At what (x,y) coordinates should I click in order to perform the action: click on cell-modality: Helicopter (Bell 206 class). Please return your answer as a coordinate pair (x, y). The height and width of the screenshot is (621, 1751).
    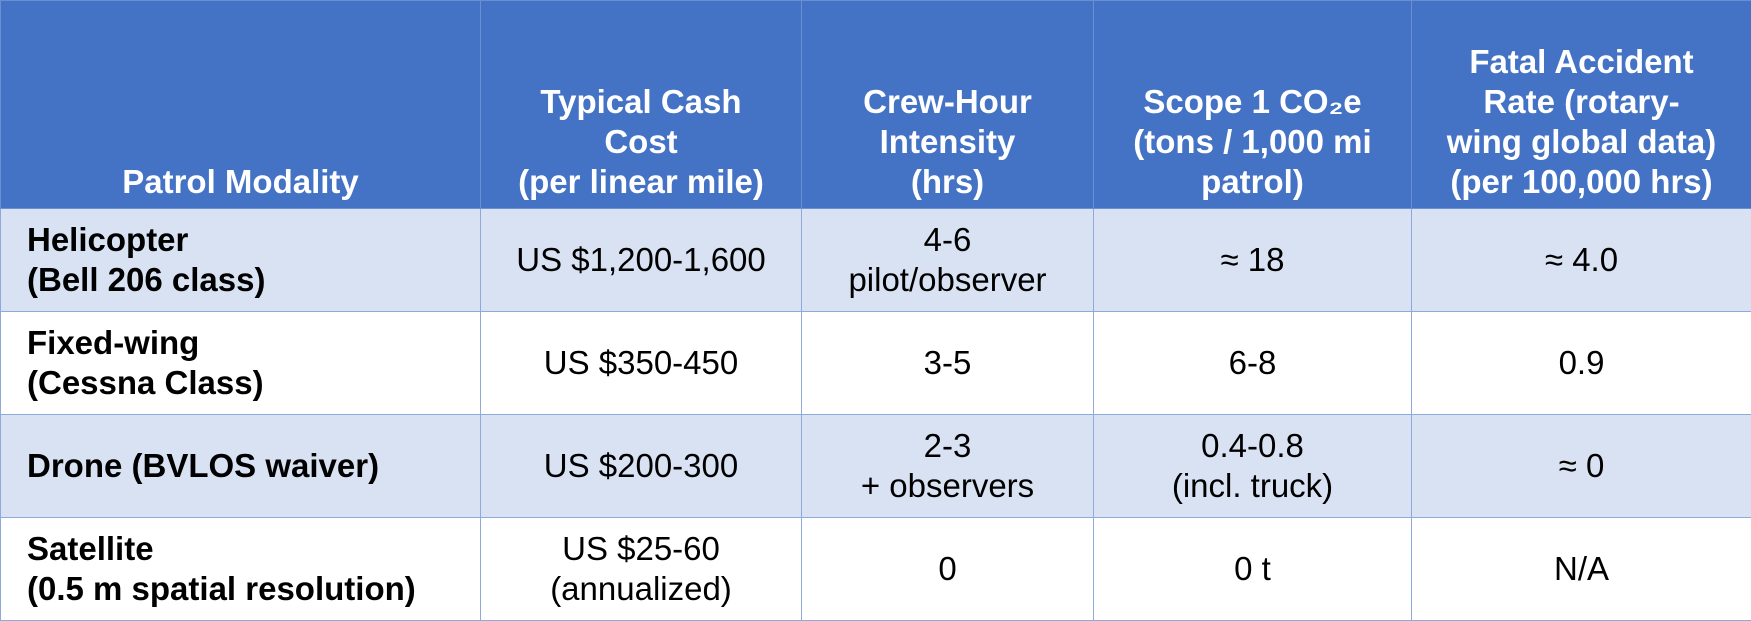
    Looking at the image, I should click on (241, 260).